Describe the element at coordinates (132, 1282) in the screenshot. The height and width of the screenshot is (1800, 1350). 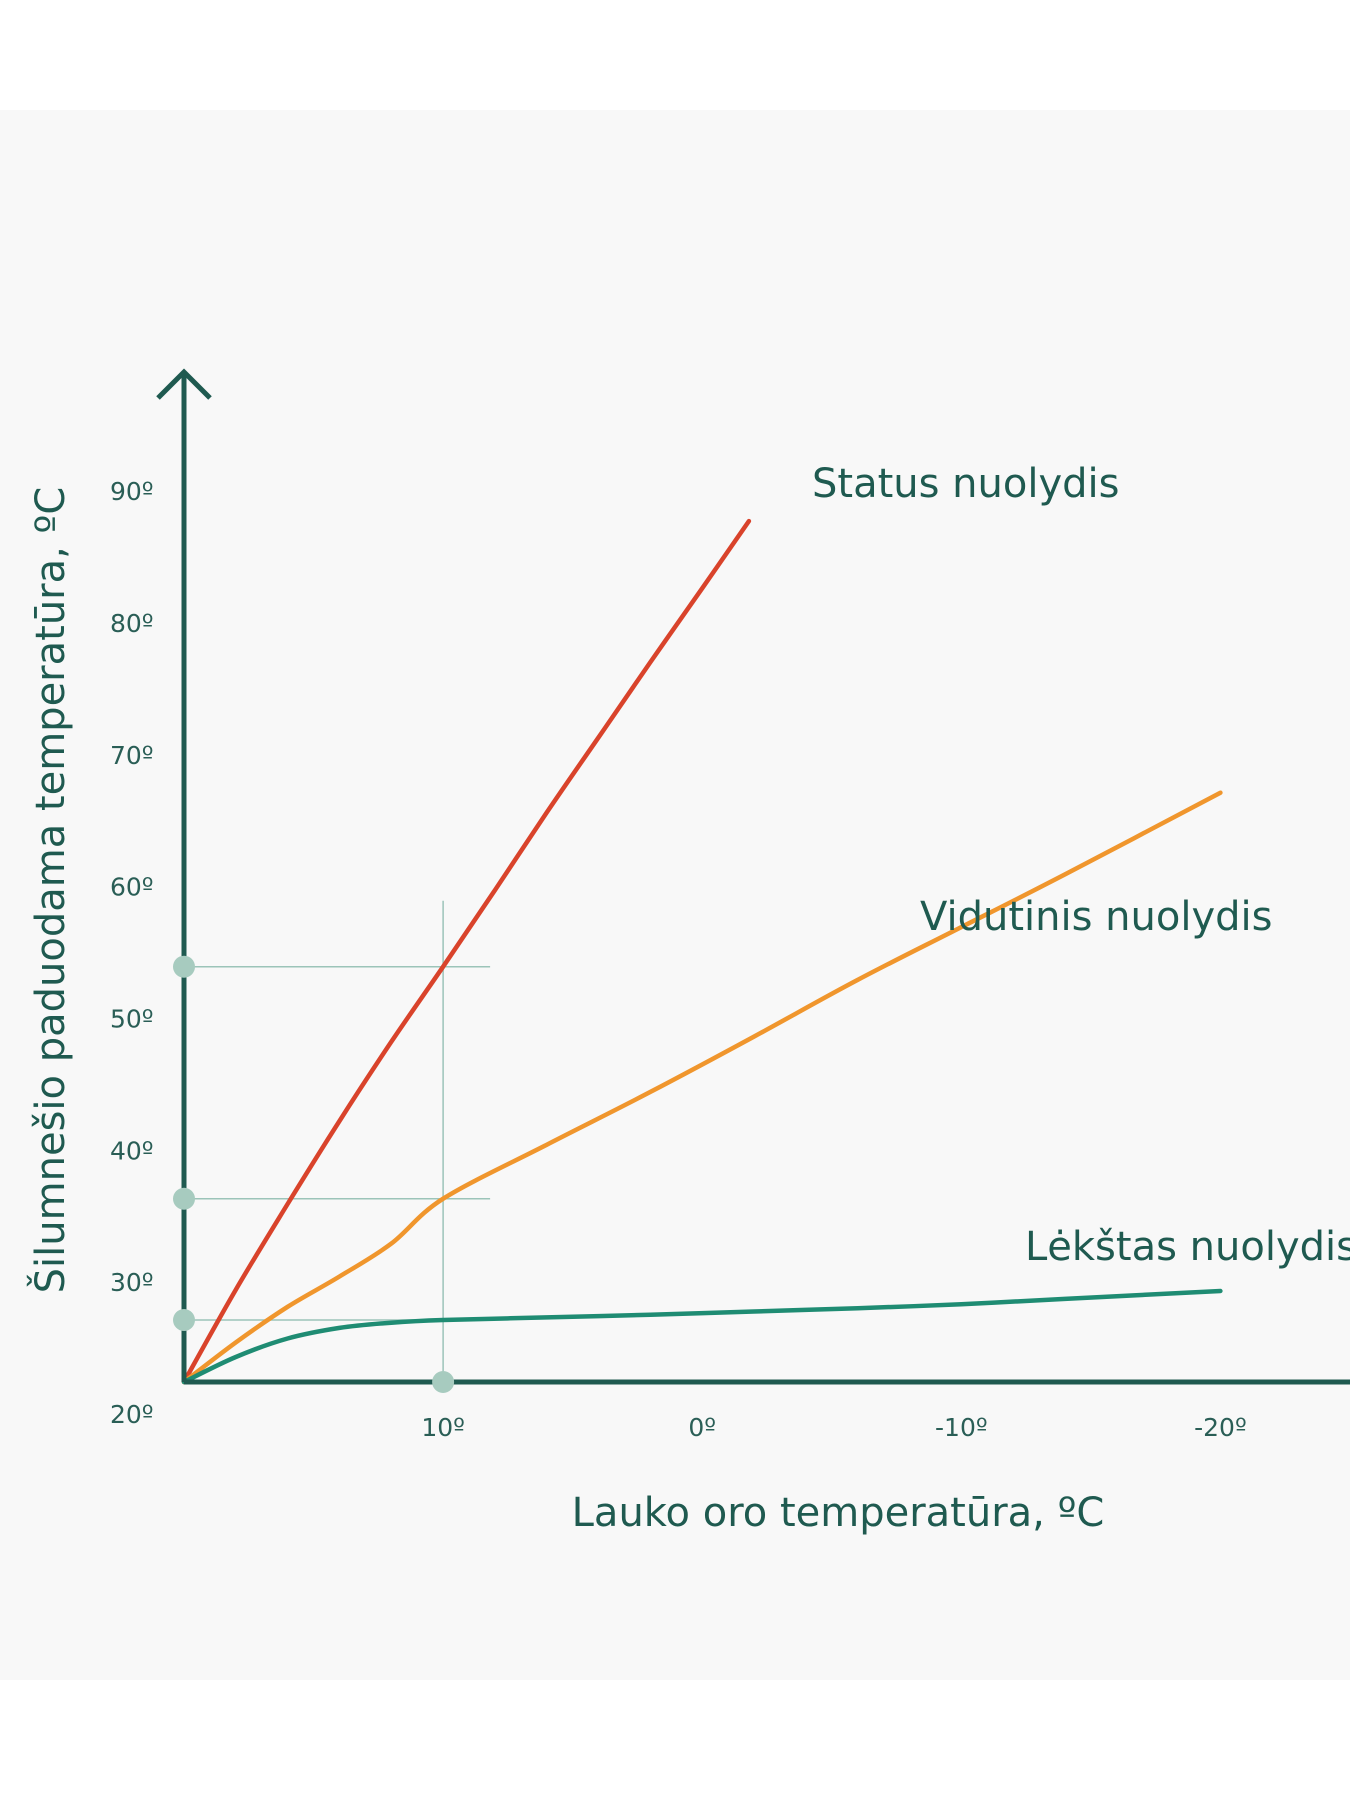
I see `y-tick-label: 30º` at that location.